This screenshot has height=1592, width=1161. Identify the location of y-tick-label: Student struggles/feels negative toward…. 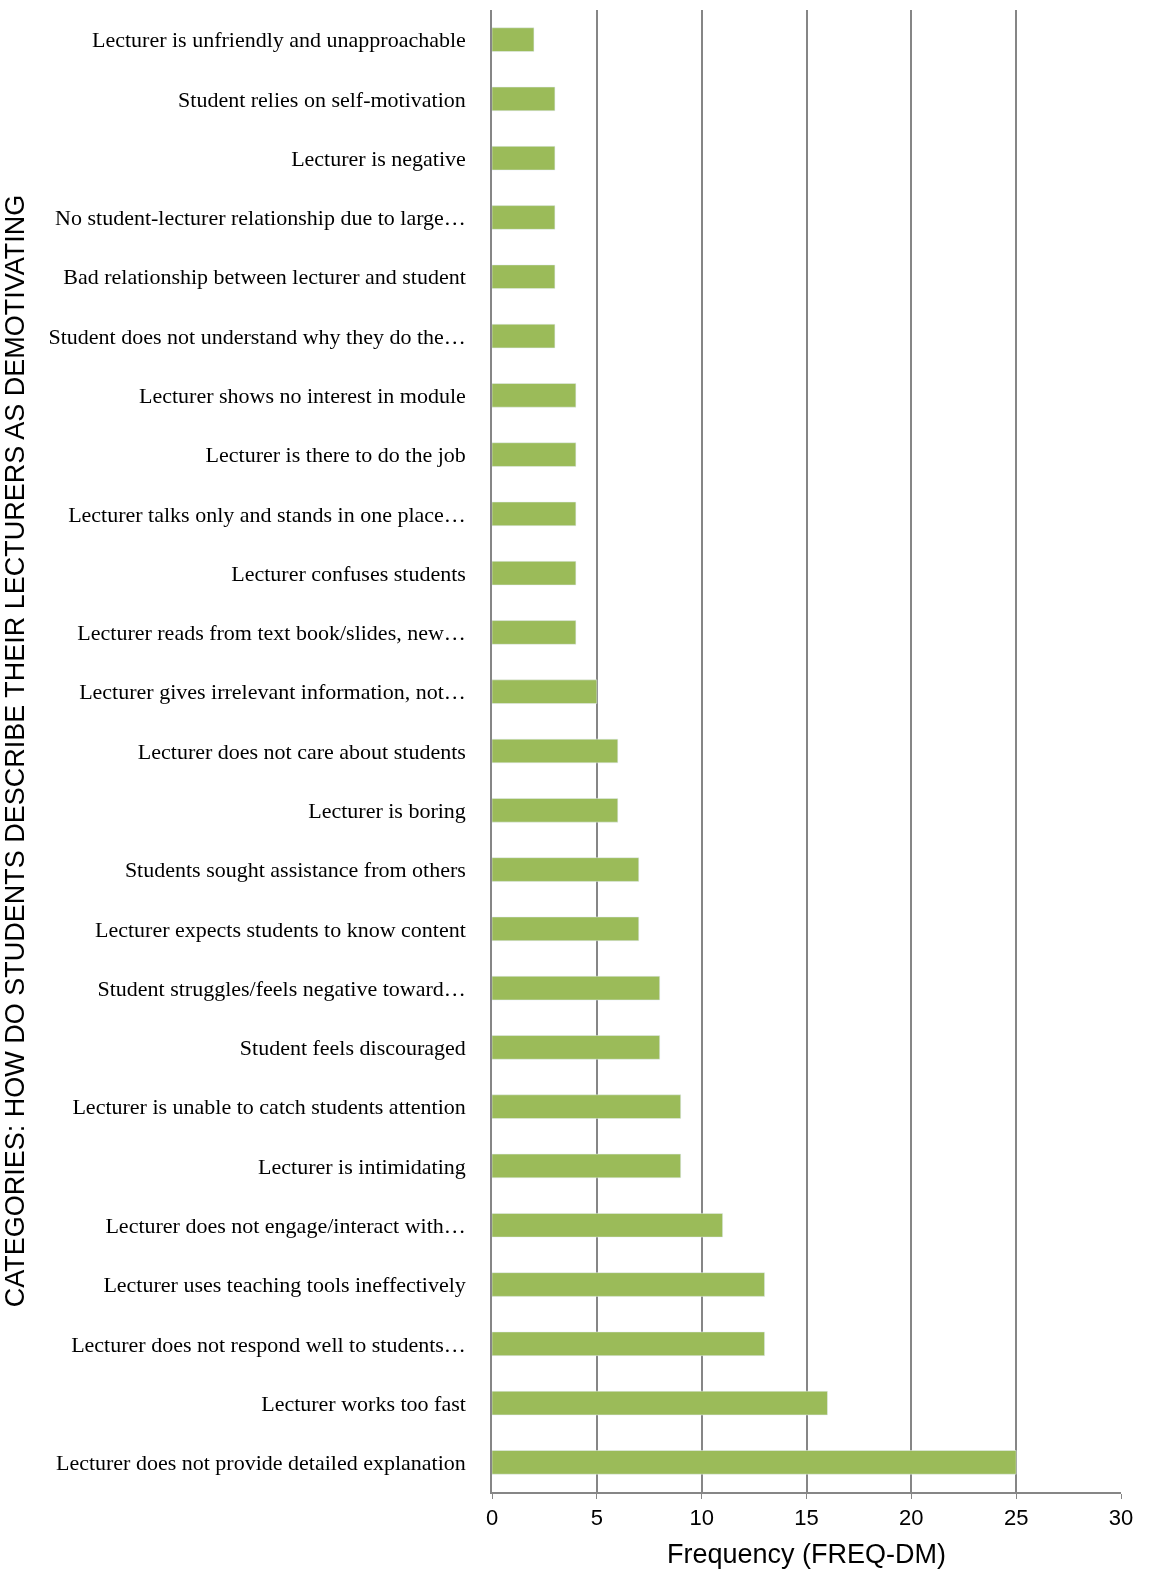
(281, 988).